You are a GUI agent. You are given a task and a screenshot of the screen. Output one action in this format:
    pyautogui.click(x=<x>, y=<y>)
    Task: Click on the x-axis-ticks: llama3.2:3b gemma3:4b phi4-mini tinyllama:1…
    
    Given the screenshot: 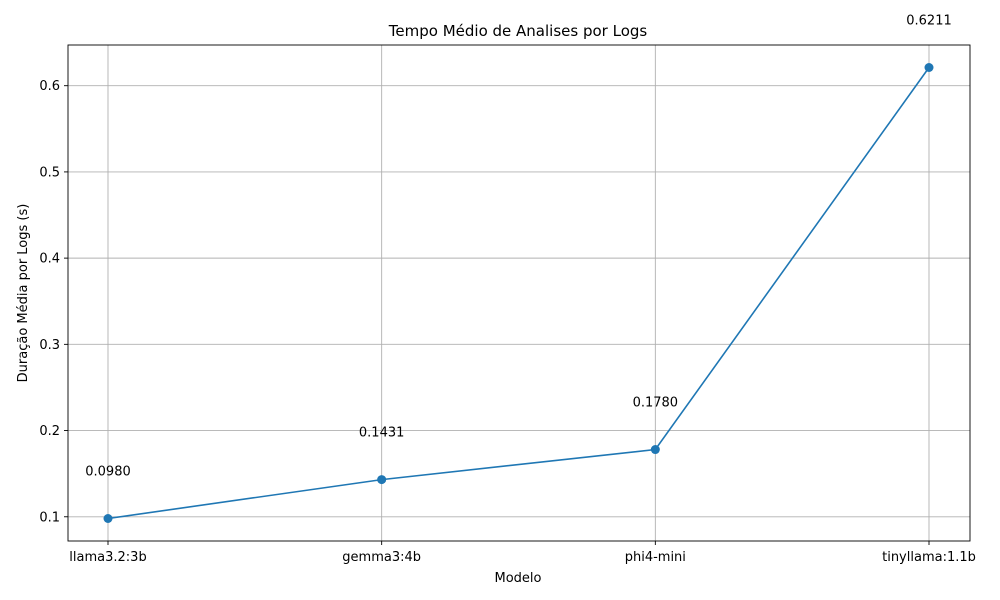 What is the action you would take?
    pyautogui.click(x=522, y=553)
    